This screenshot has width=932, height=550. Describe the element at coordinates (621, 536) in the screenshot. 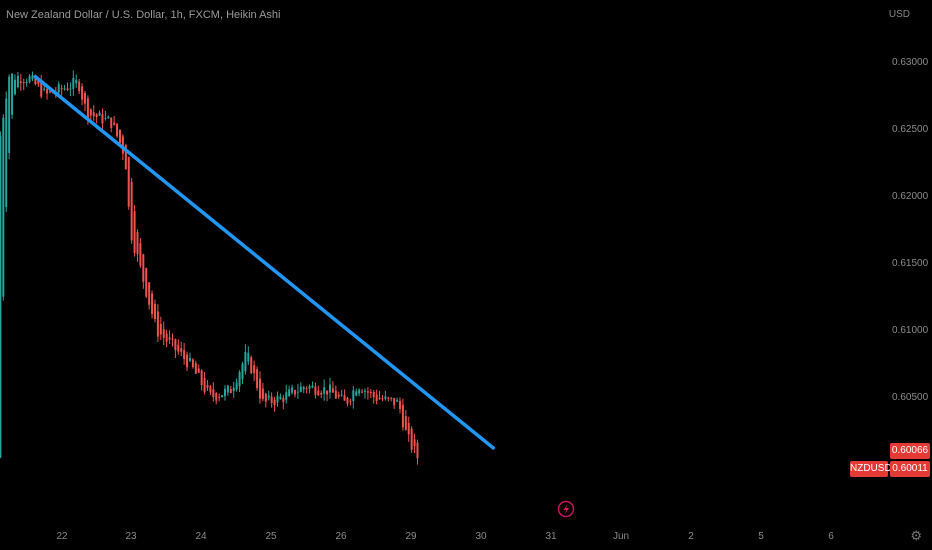

I see `x-tick-label: Jun` at that location.